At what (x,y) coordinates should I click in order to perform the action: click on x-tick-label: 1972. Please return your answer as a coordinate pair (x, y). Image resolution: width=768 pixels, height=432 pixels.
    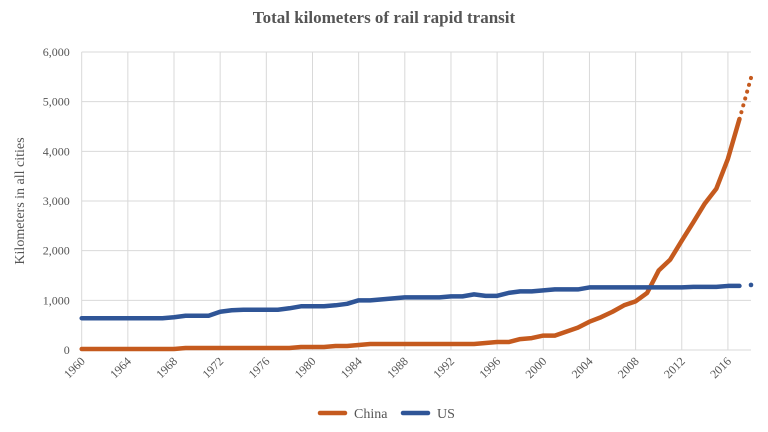
    Looking at the image, I should click on (212, 367).